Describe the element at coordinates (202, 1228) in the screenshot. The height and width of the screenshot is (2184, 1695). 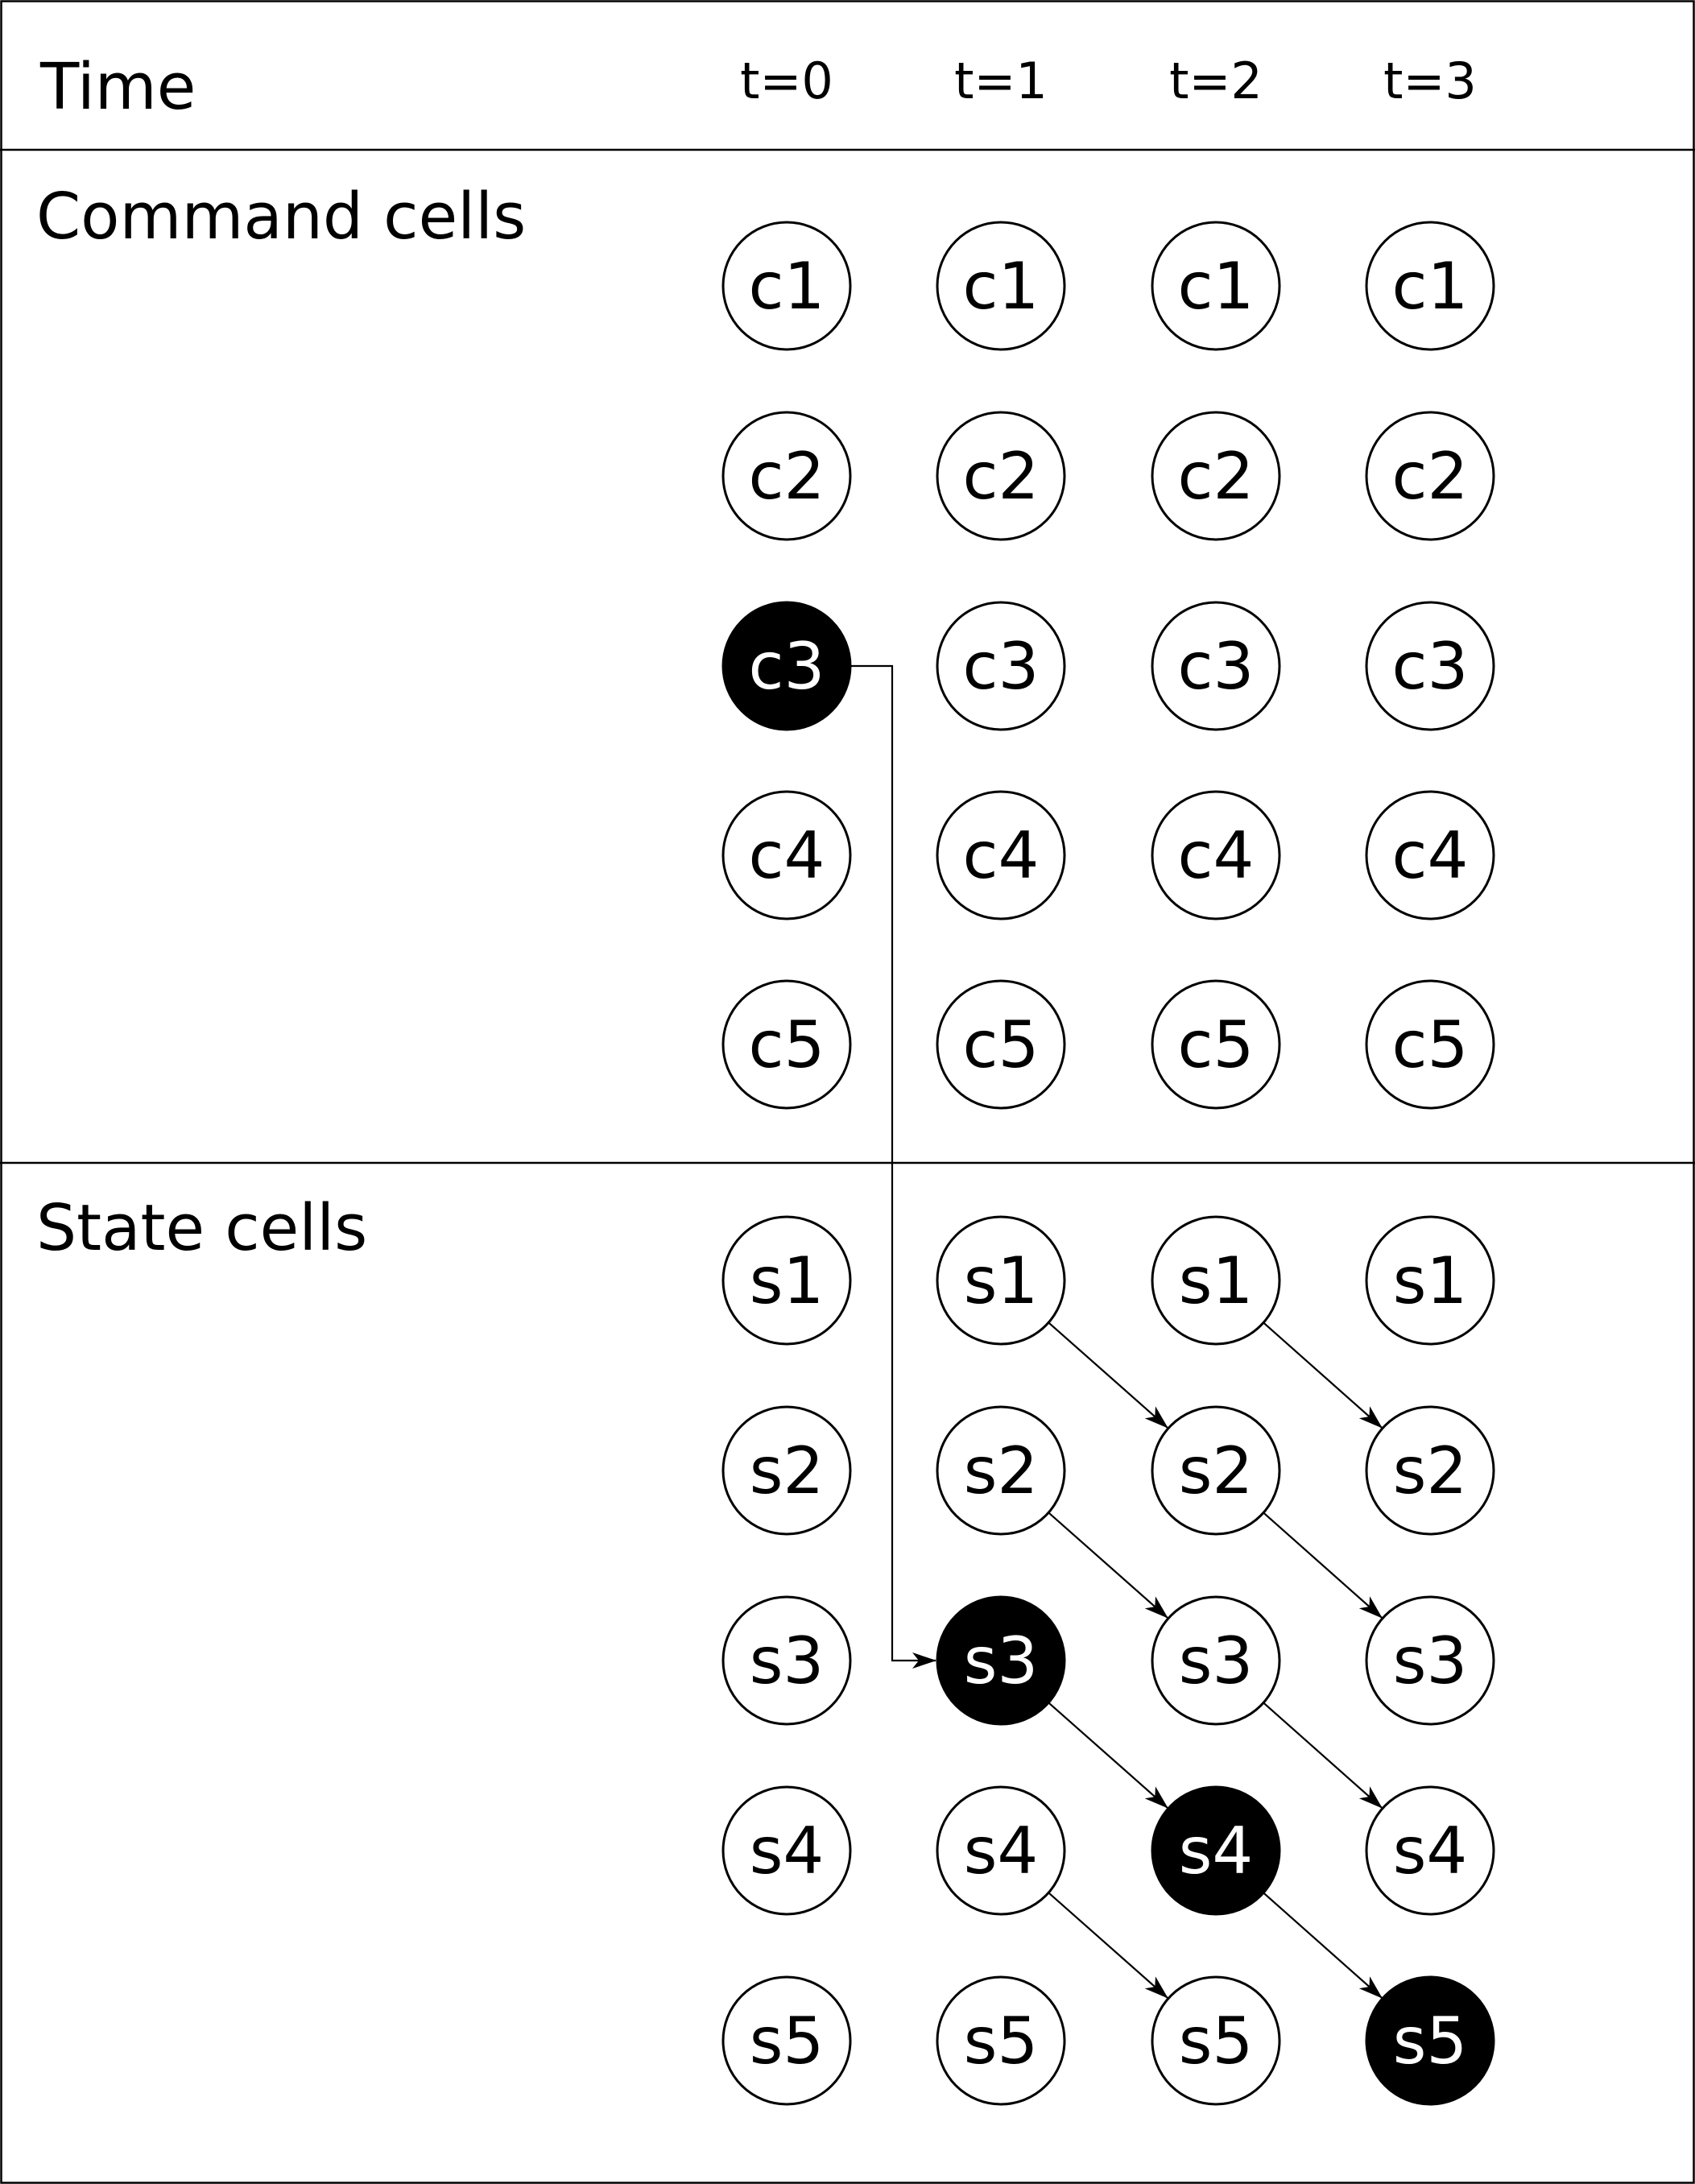
I see `state-cells-label: State cells` at that location.